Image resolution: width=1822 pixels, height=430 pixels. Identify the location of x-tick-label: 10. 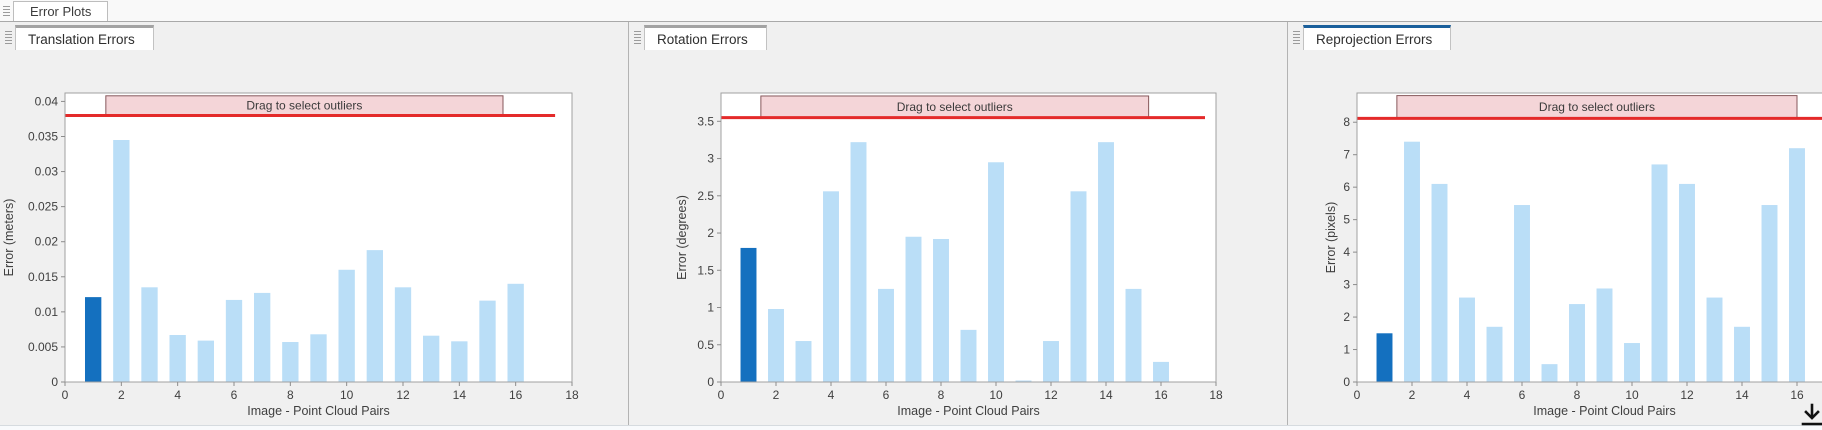
(347, 395).